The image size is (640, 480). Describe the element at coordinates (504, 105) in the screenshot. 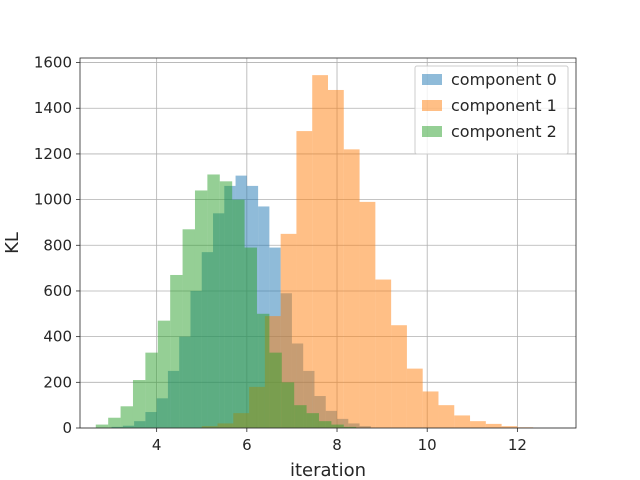

I see `legend-label: component 1` at that location.